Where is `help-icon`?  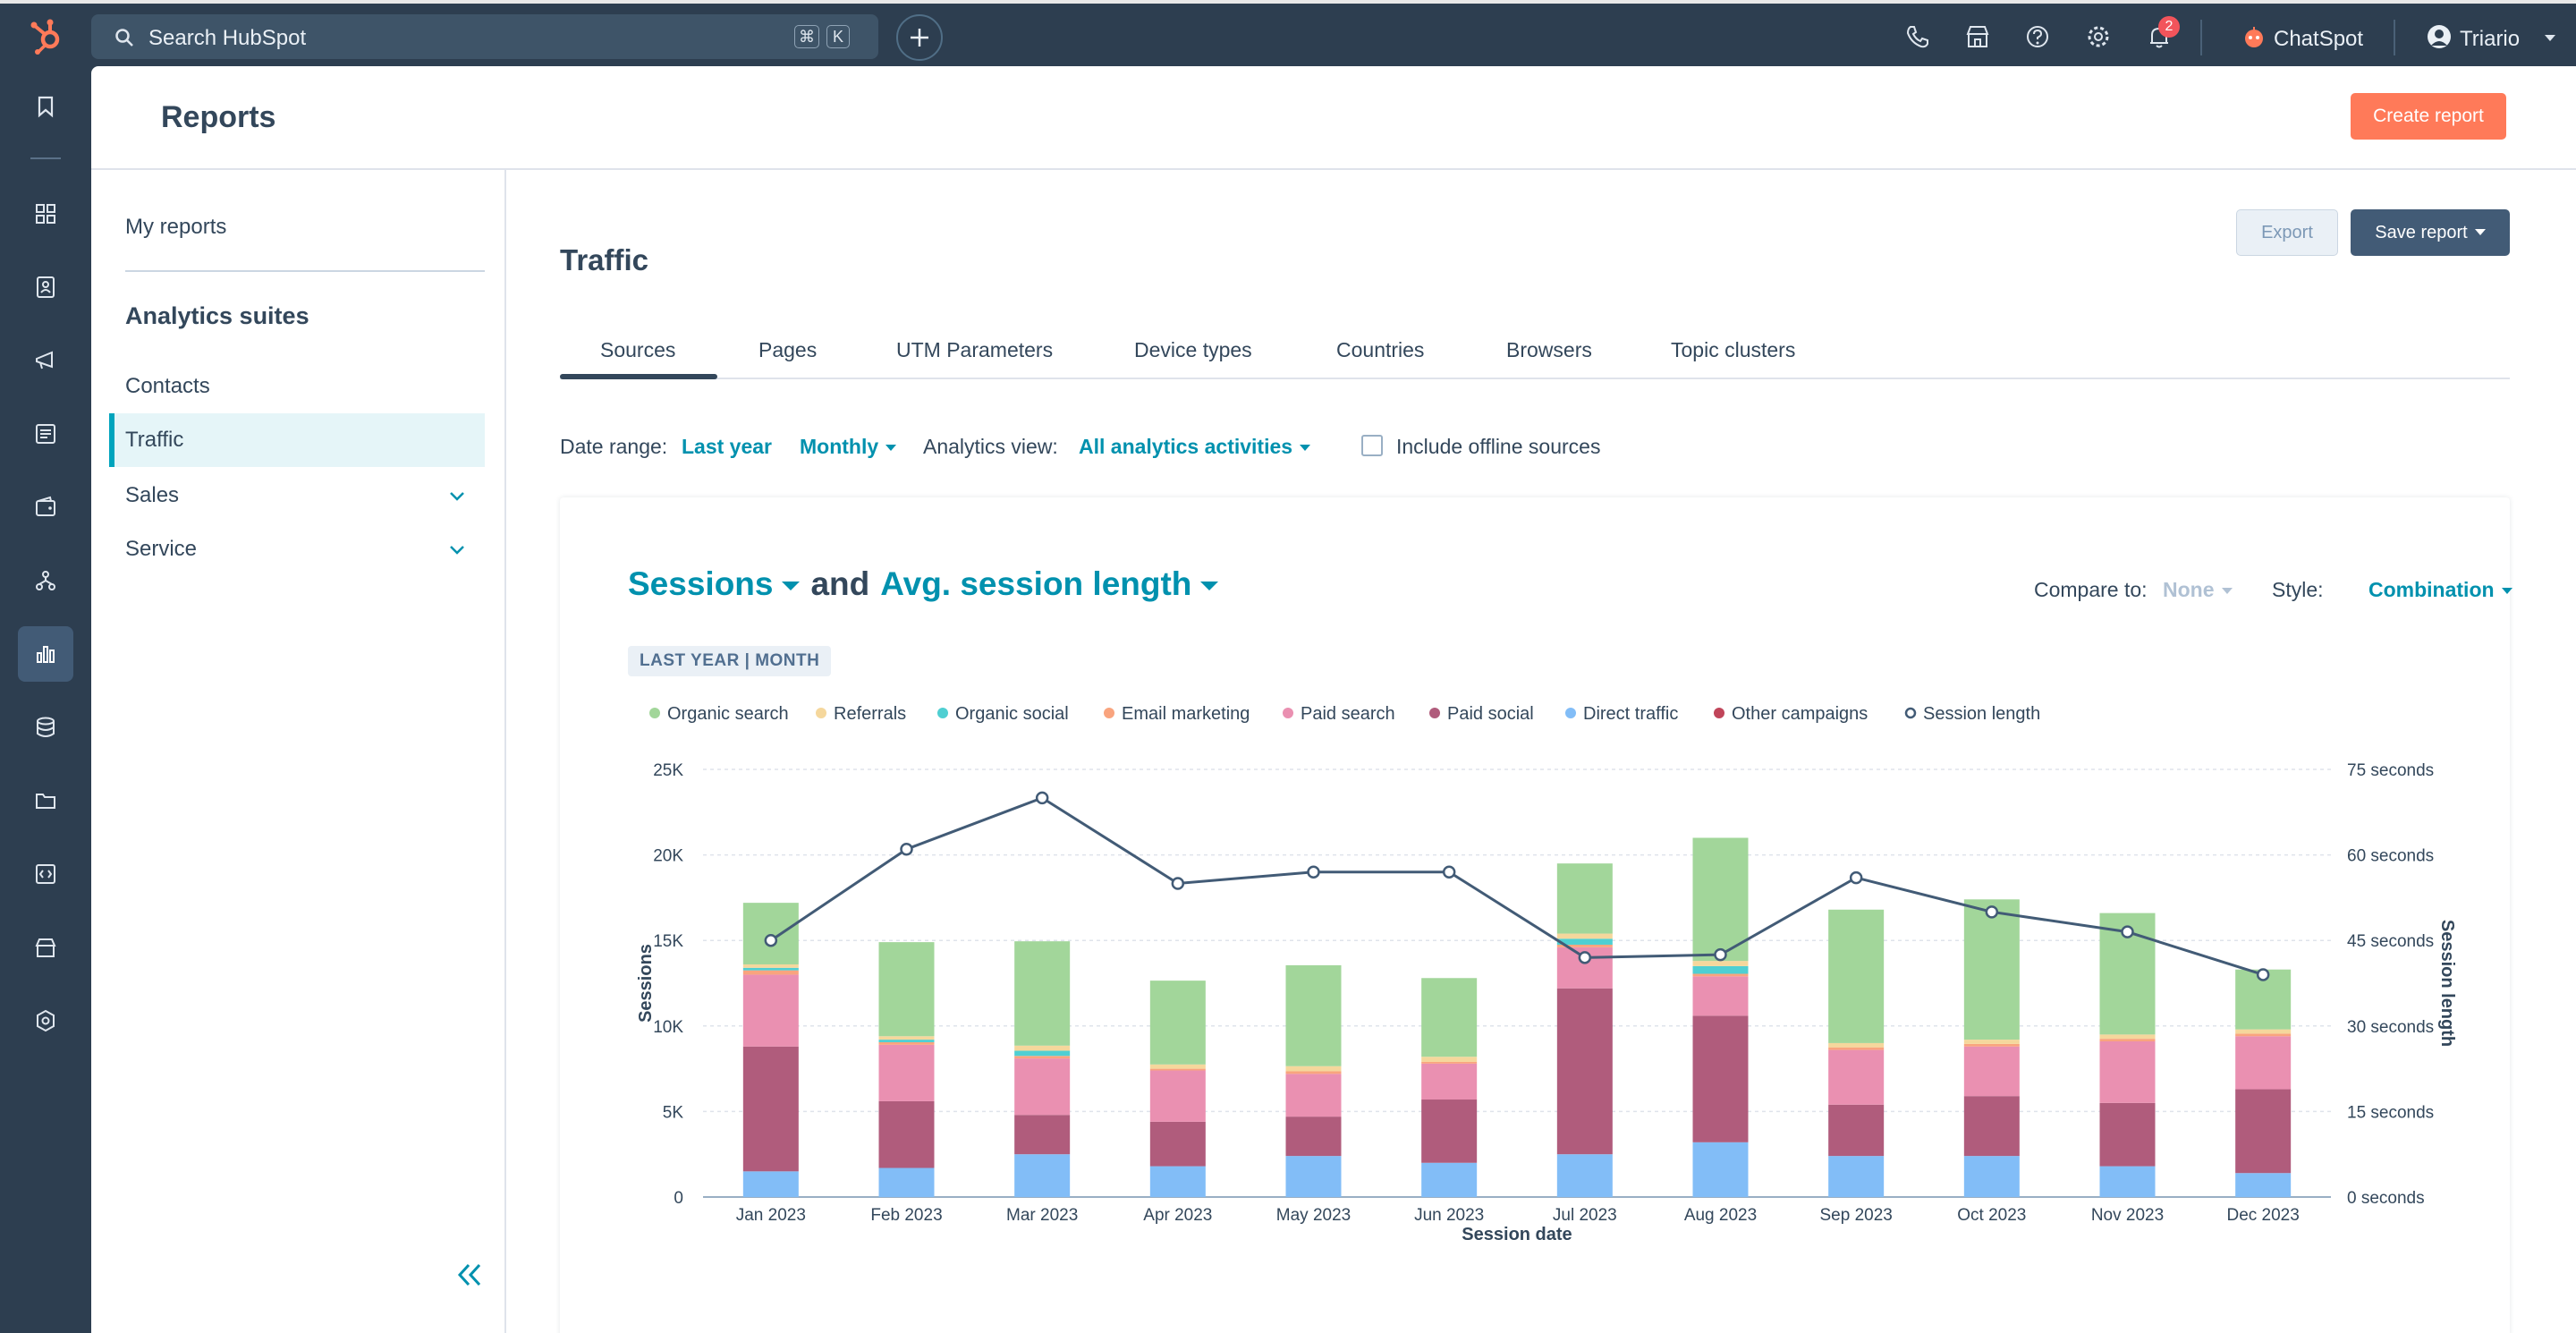
help-icon is located at coordinates (2037, 36).